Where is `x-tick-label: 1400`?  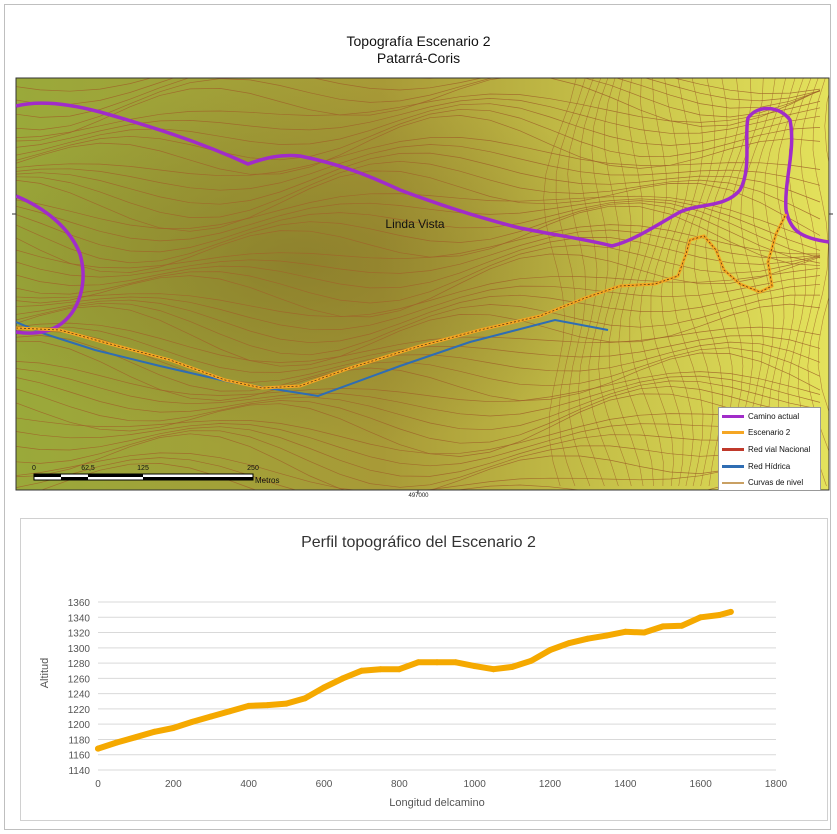
x-tick-label: 1400 is located at coordinates (625, 784).